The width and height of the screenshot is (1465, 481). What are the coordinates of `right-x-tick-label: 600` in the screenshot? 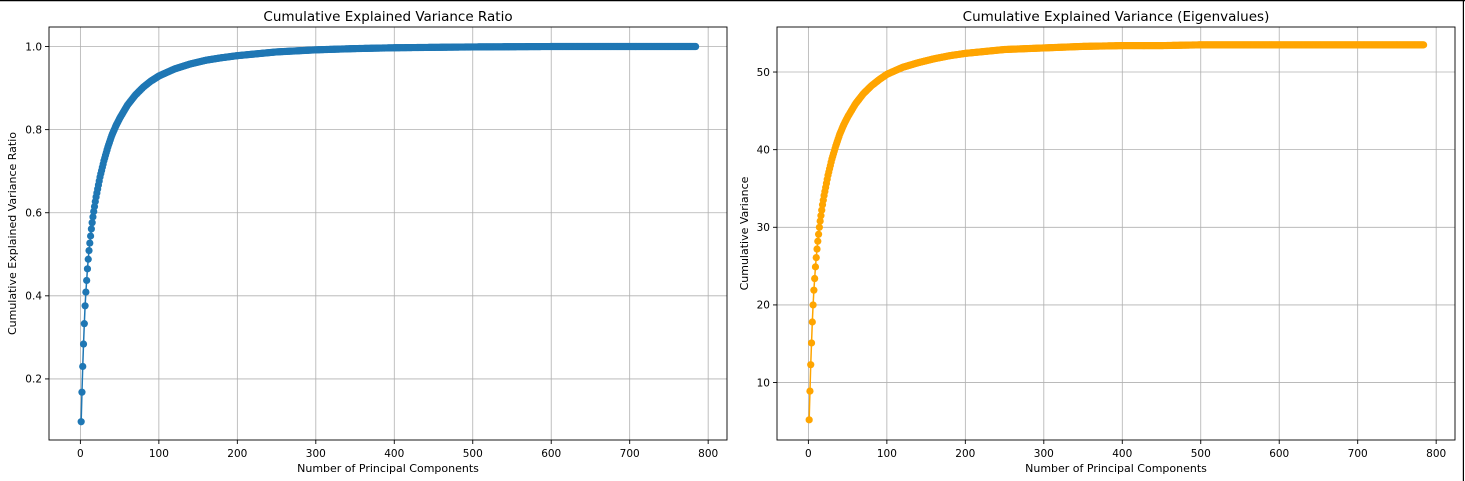 It's located at (1279, 454).